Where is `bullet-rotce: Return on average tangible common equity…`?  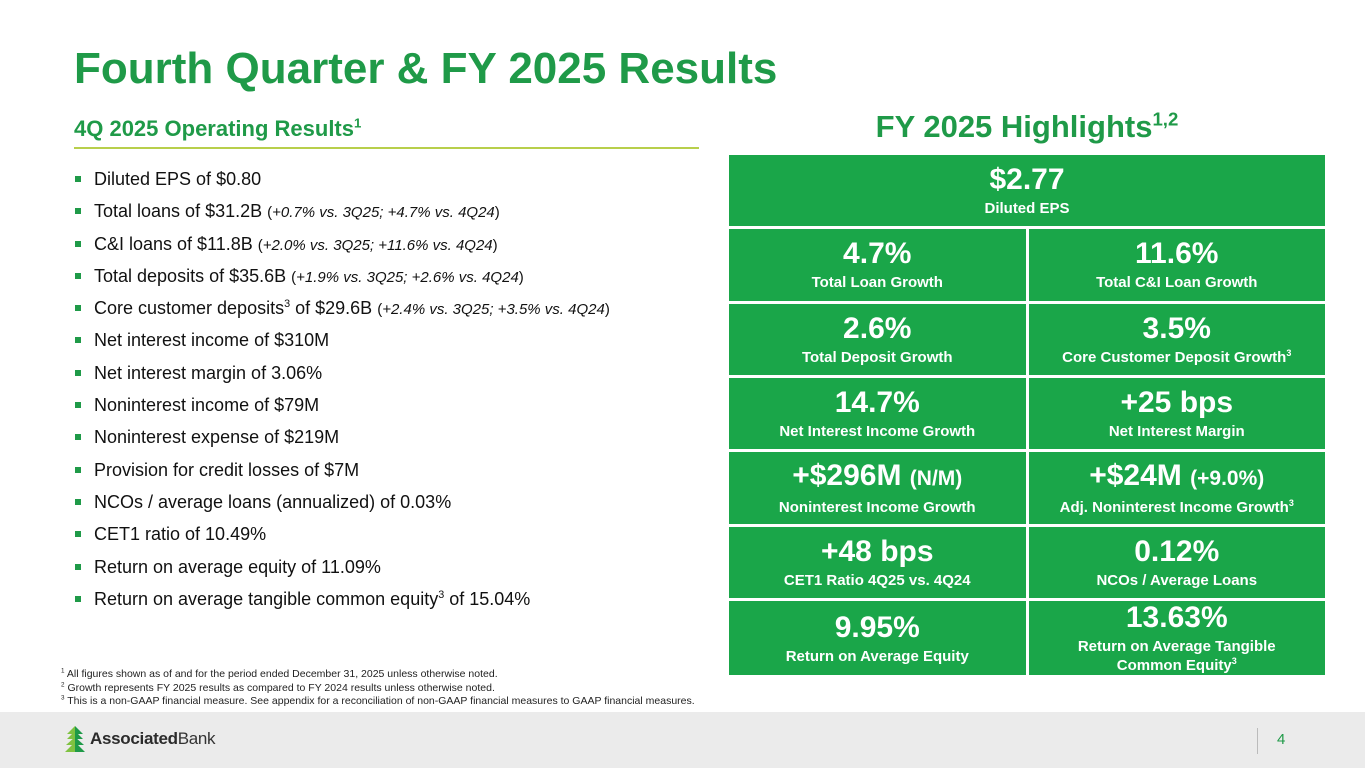 bullet-rotce: Return on average tangible common equity… is located at coordinates (399, 602).